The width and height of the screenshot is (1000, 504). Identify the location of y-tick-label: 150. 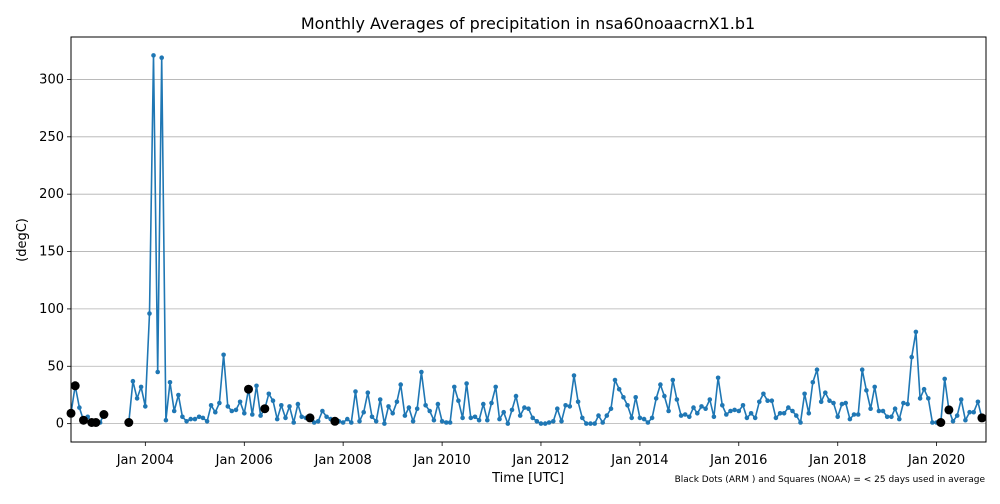
(51, 252).